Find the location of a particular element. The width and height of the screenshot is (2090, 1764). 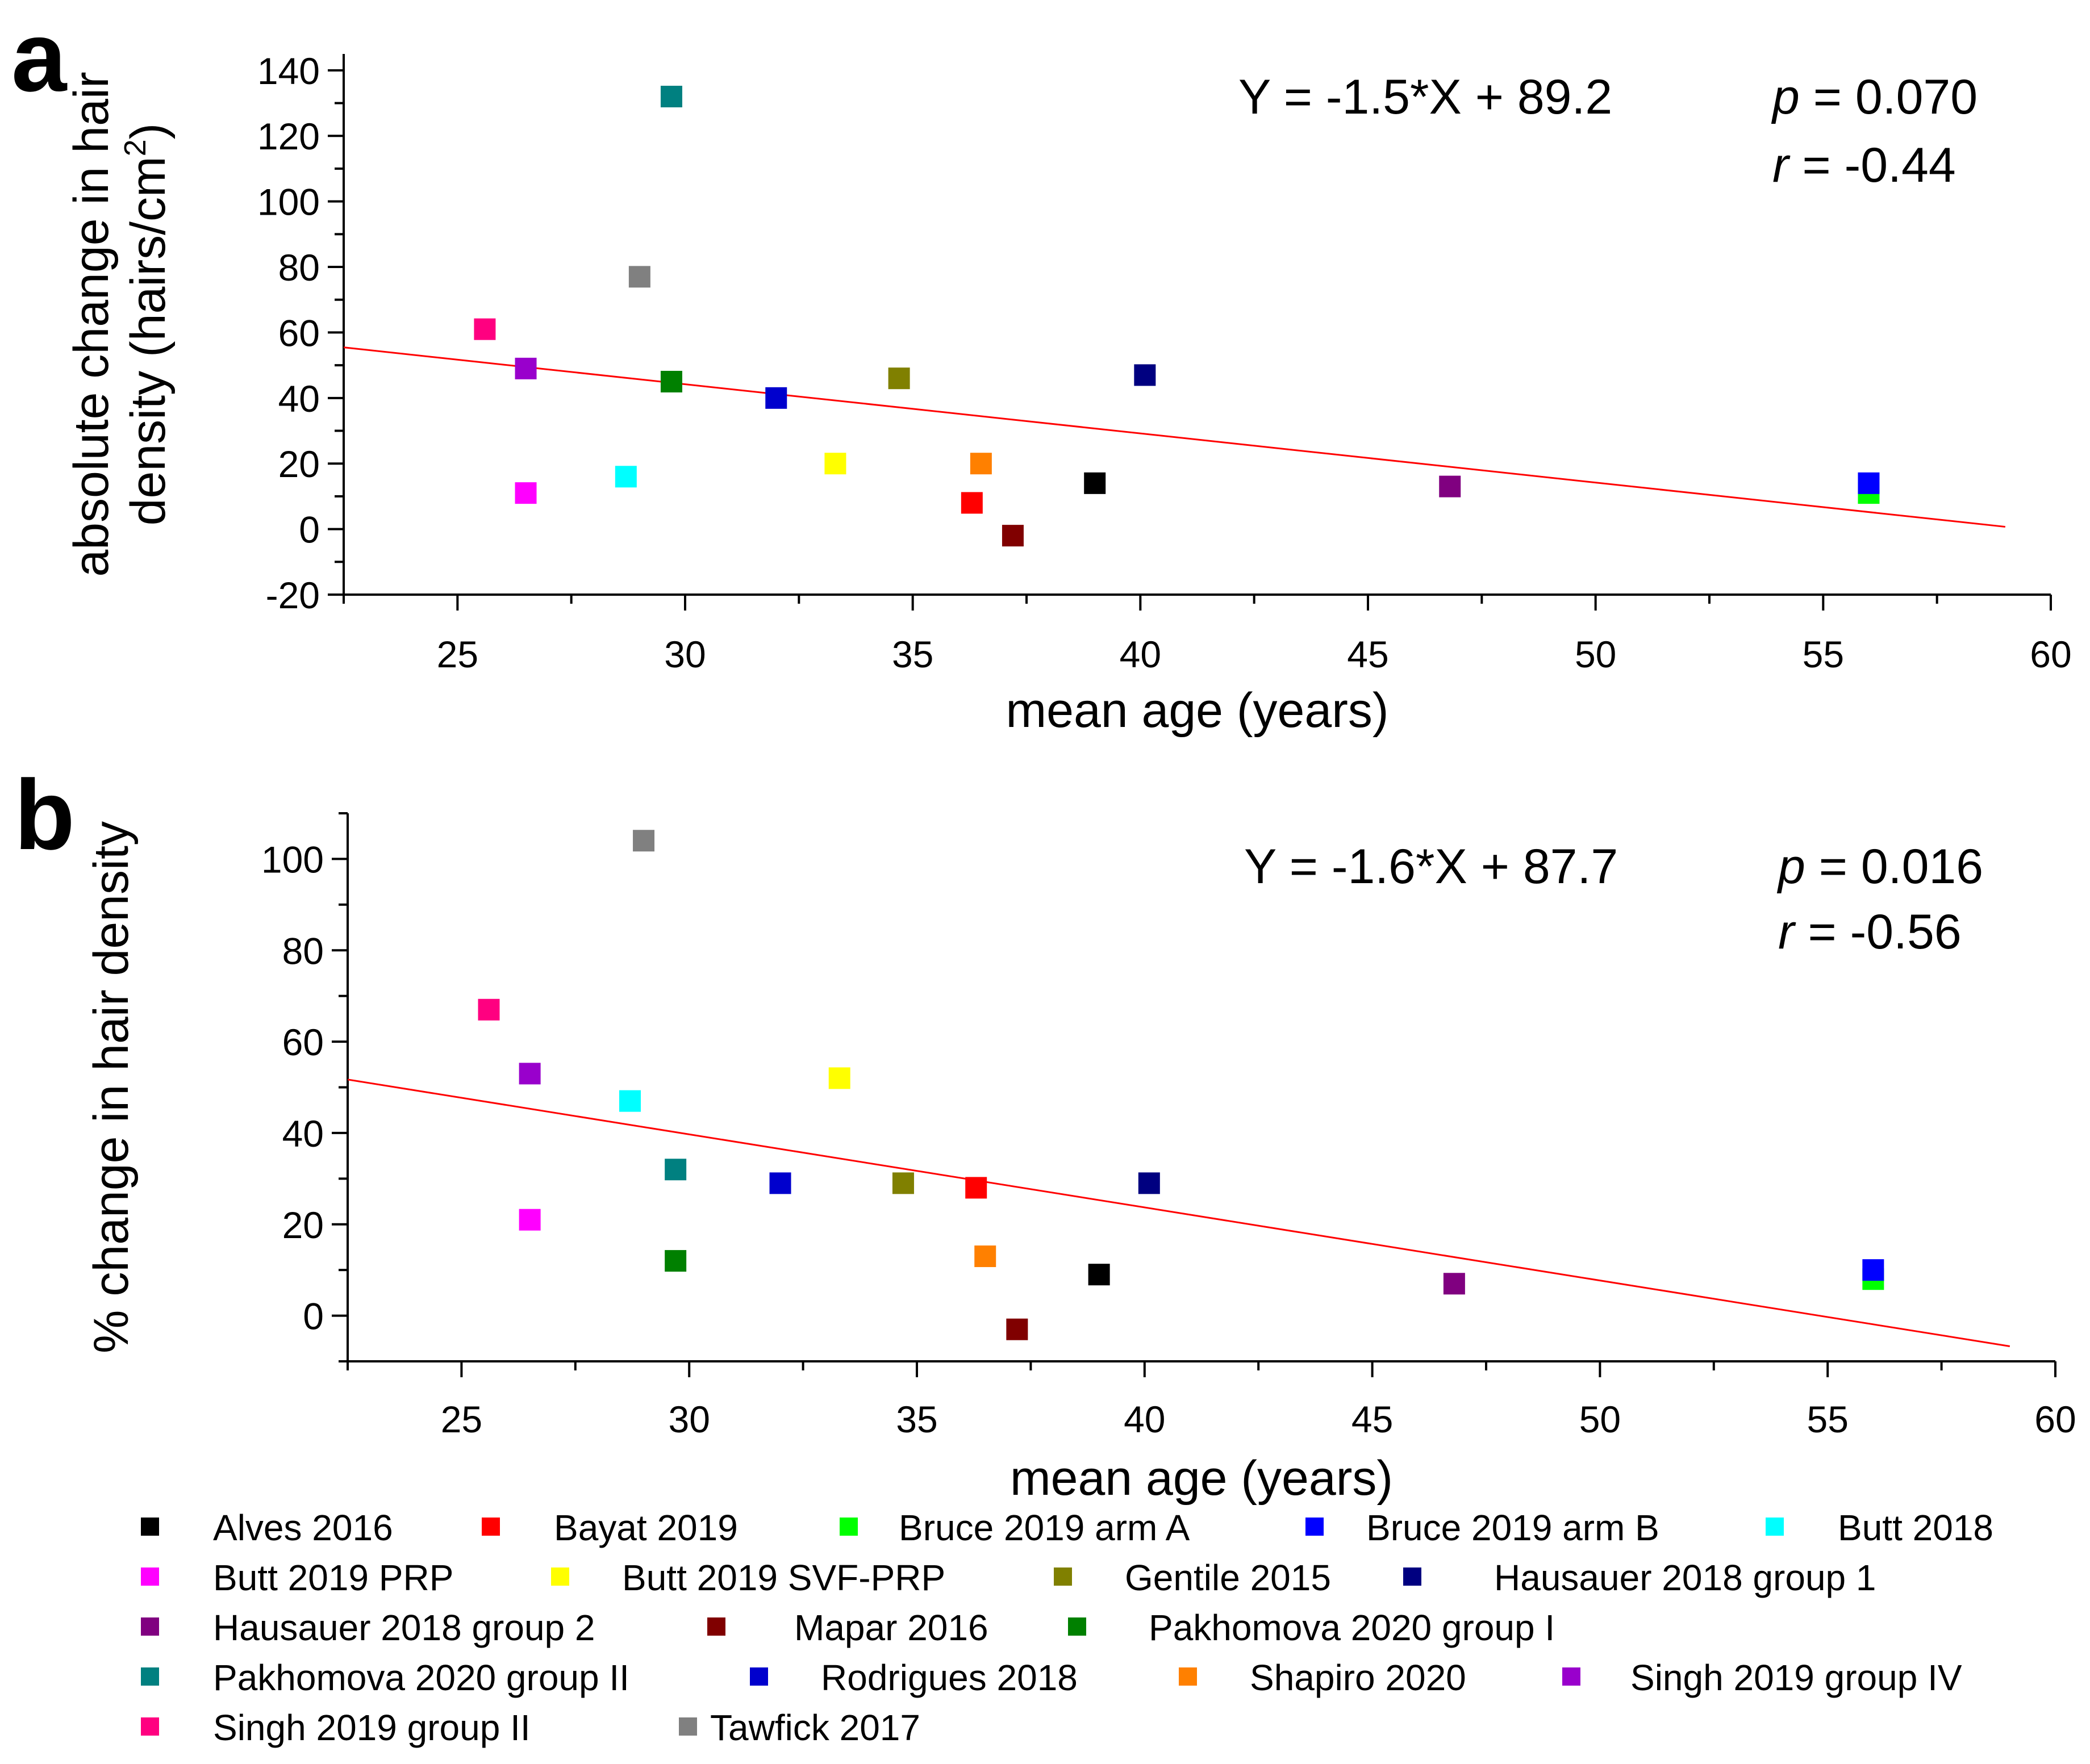

legend-label: Hausauer 2018 group 2 is located at coordinates (404, 1627).